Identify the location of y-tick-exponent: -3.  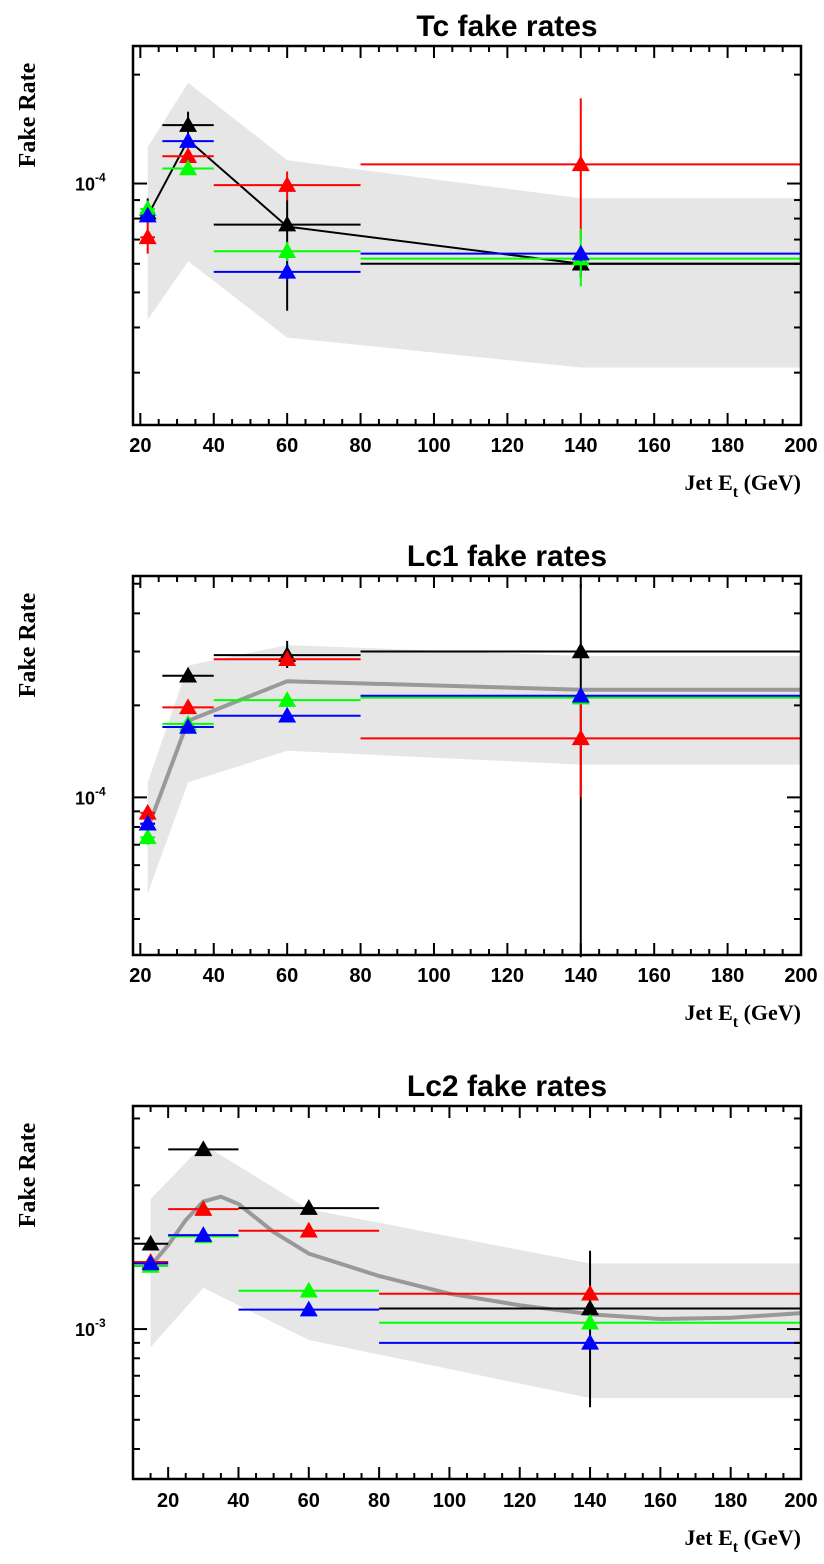
(100, 1323).